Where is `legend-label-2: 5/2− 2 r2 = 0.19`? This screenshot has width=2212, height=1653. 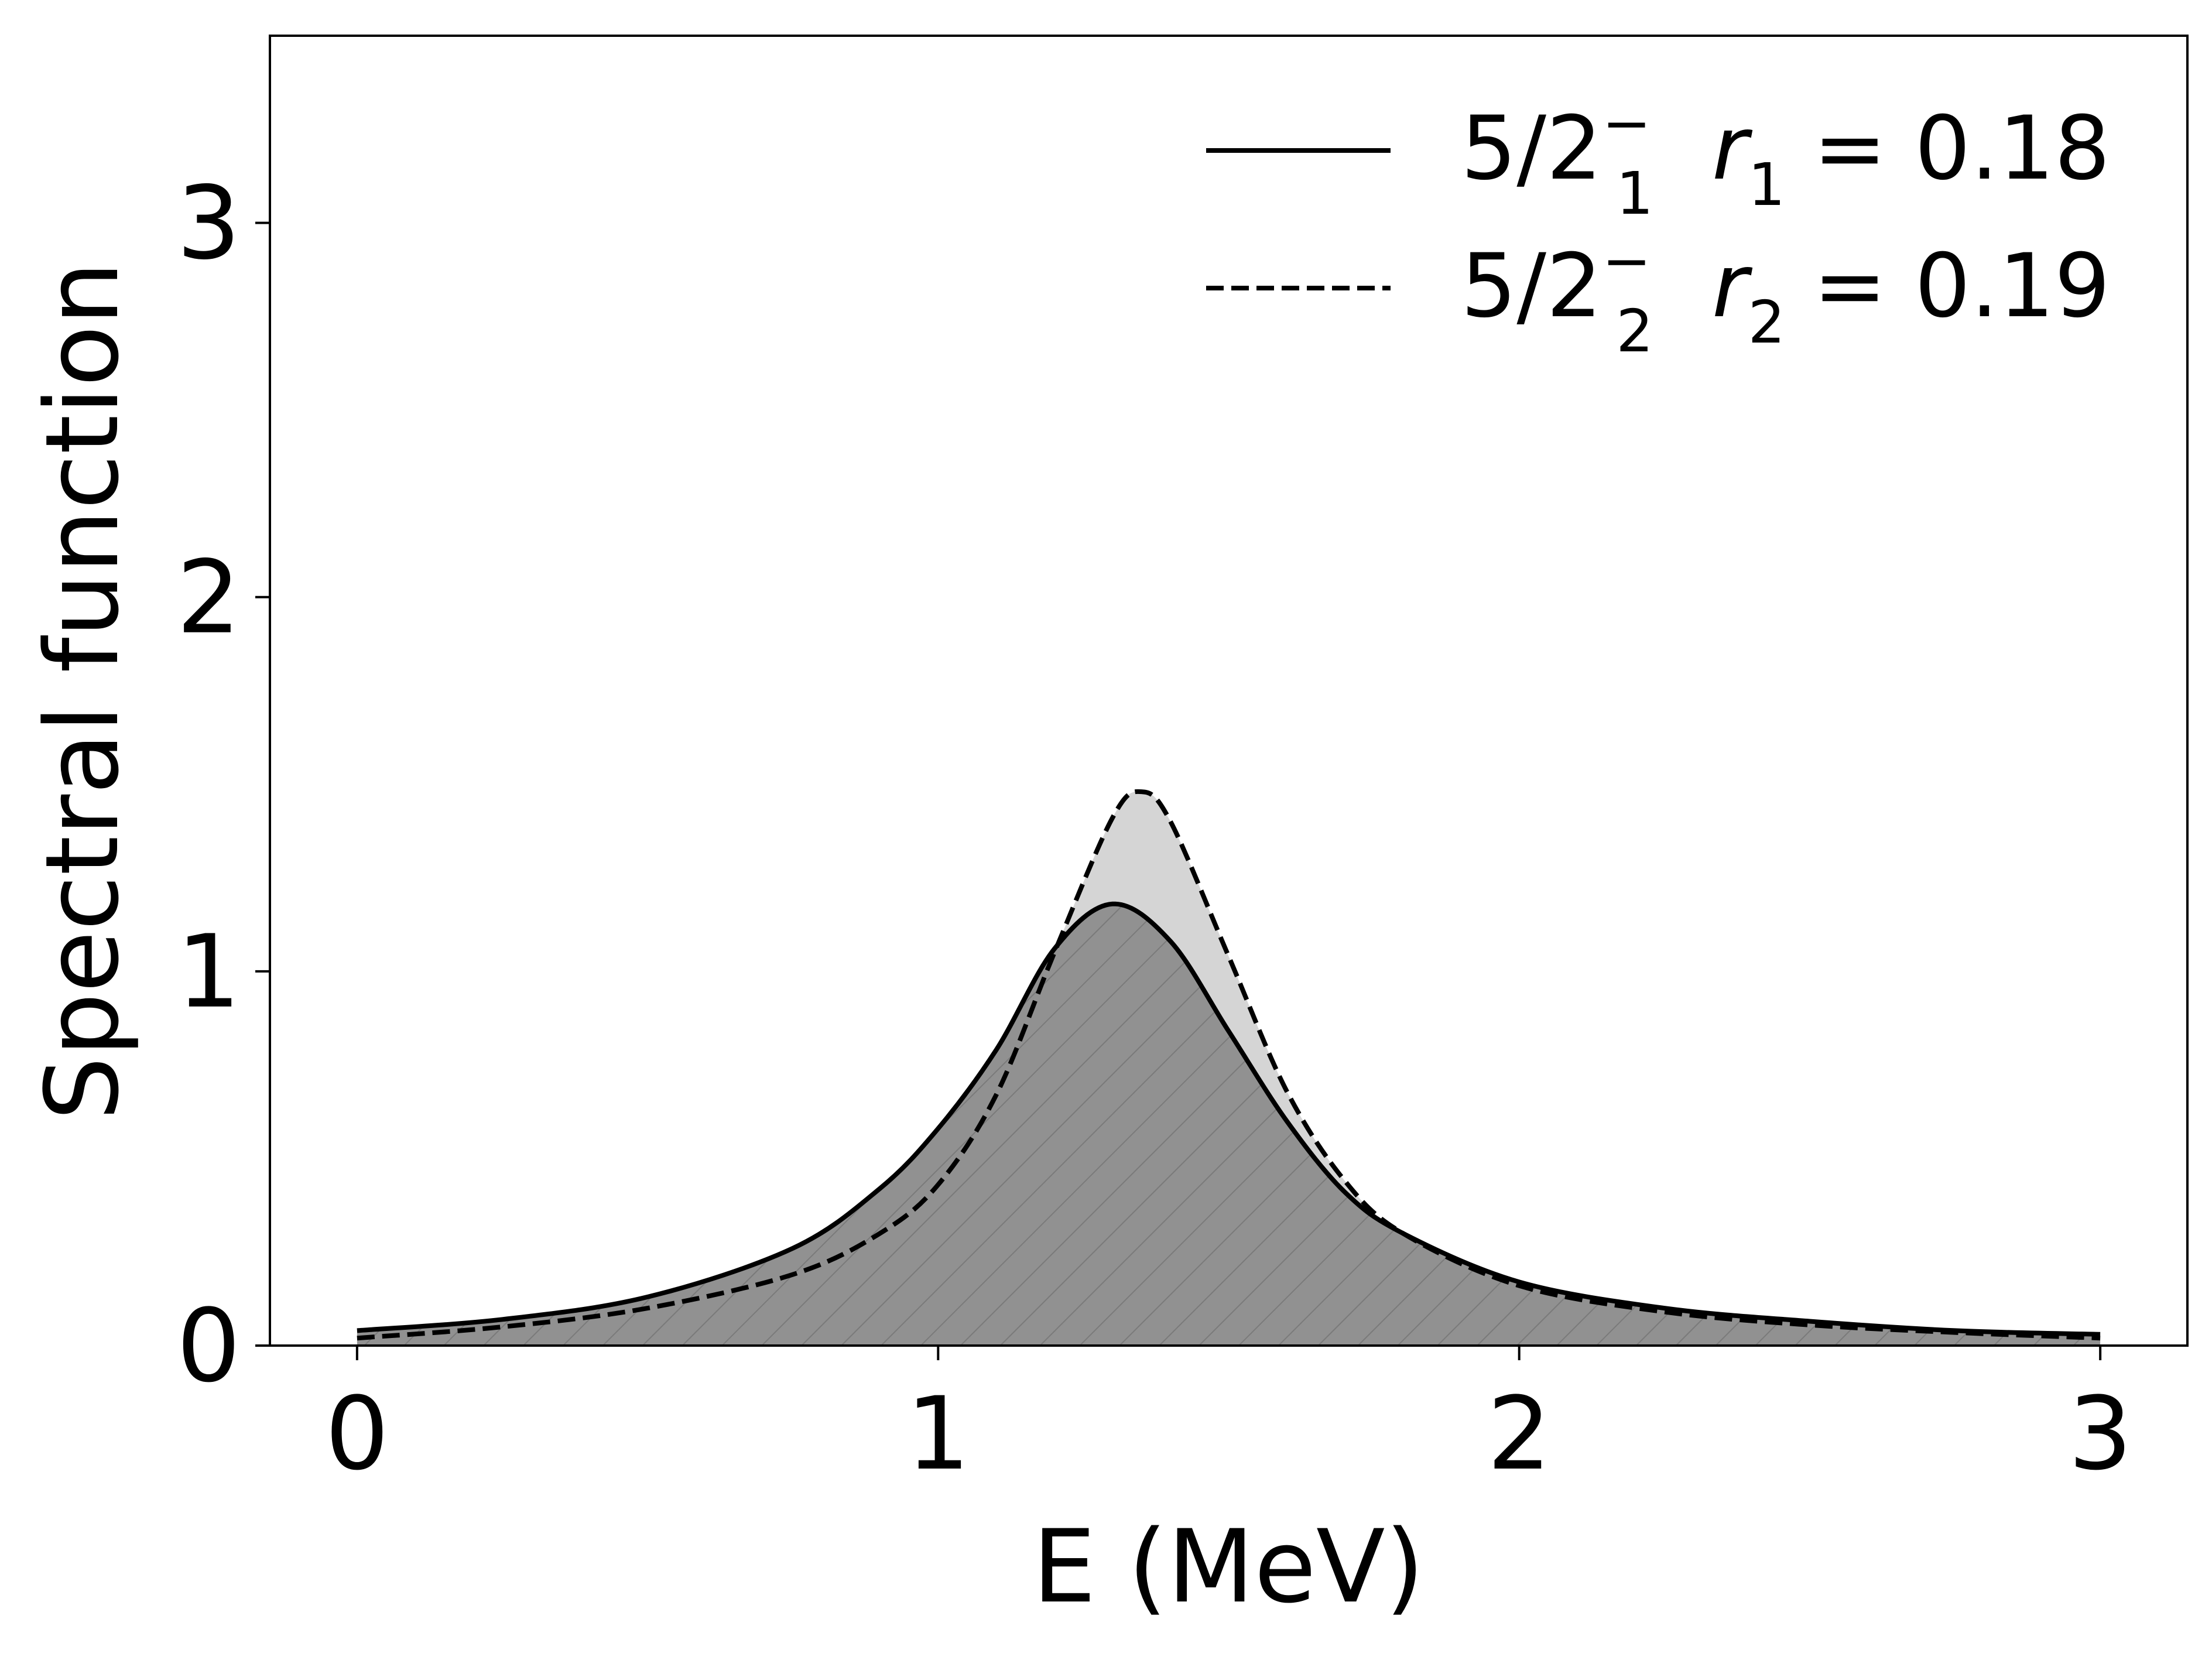 legend-label-2: 5/2− 2 r2 = 0.19 is located at coordinates (1786, 296).